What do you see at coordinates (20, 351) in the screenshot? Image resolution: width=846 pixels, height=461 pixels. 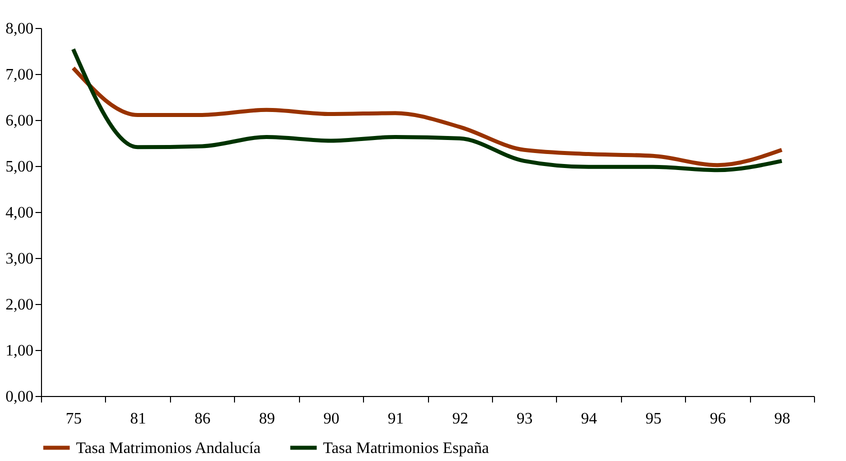 I see `y-tick-label: 1,00` at bounding box center [20, 351].